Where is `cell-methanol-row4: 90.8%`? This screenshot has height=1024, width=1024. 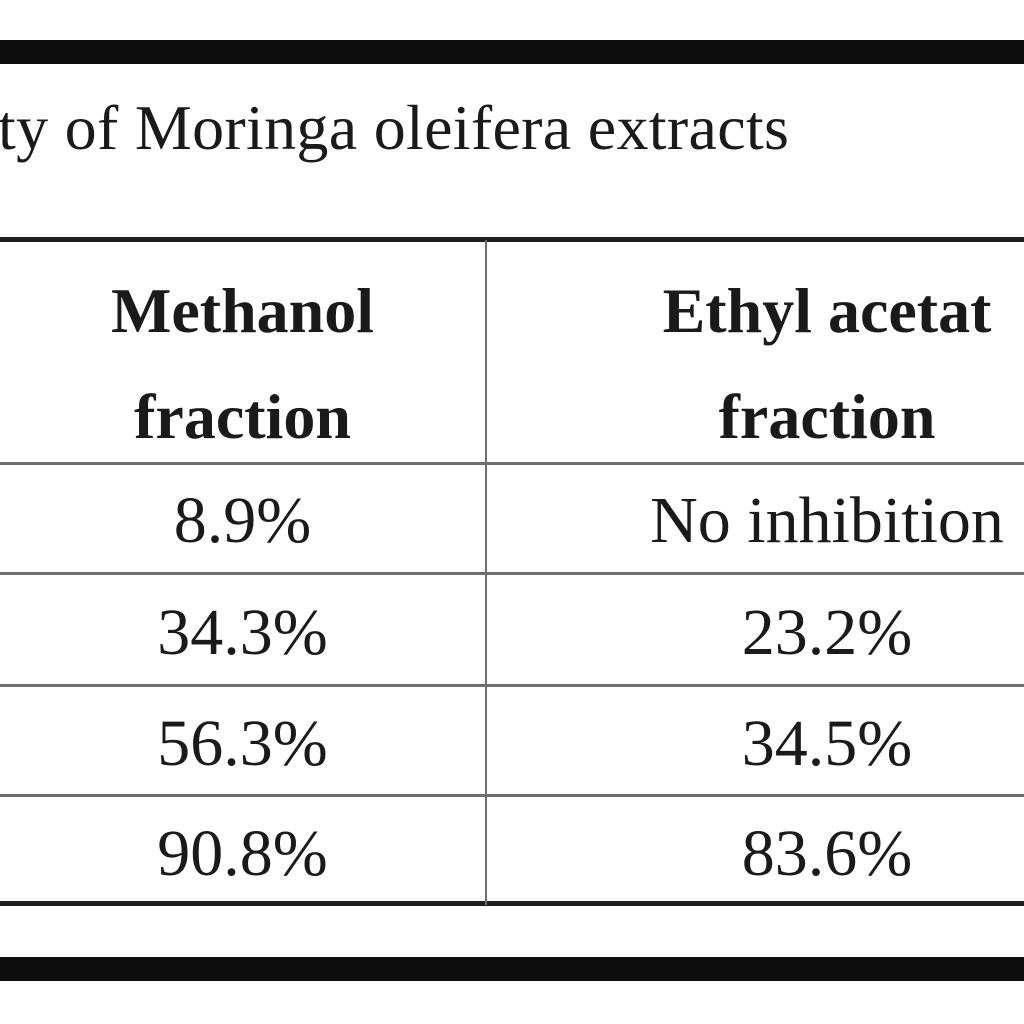 cell-methanol-row4: 90.8% is located at coordinates (242, 853).